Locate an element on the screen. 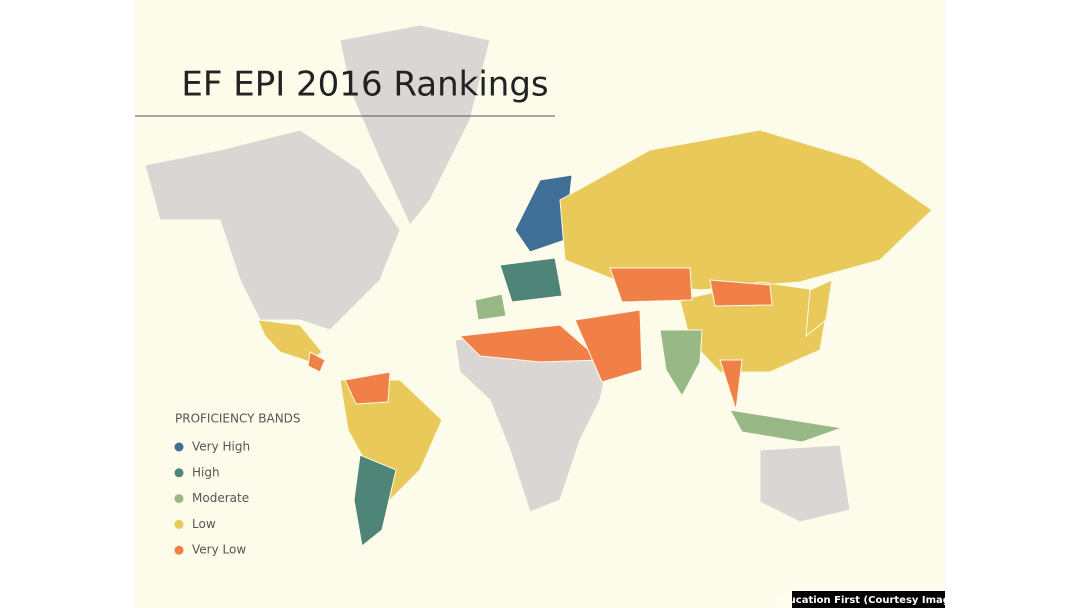 Image resolution: width=1080 pixels, height=608 pixels. credit: Education First (Courtesy Image) is located at coordinates (868, 600).